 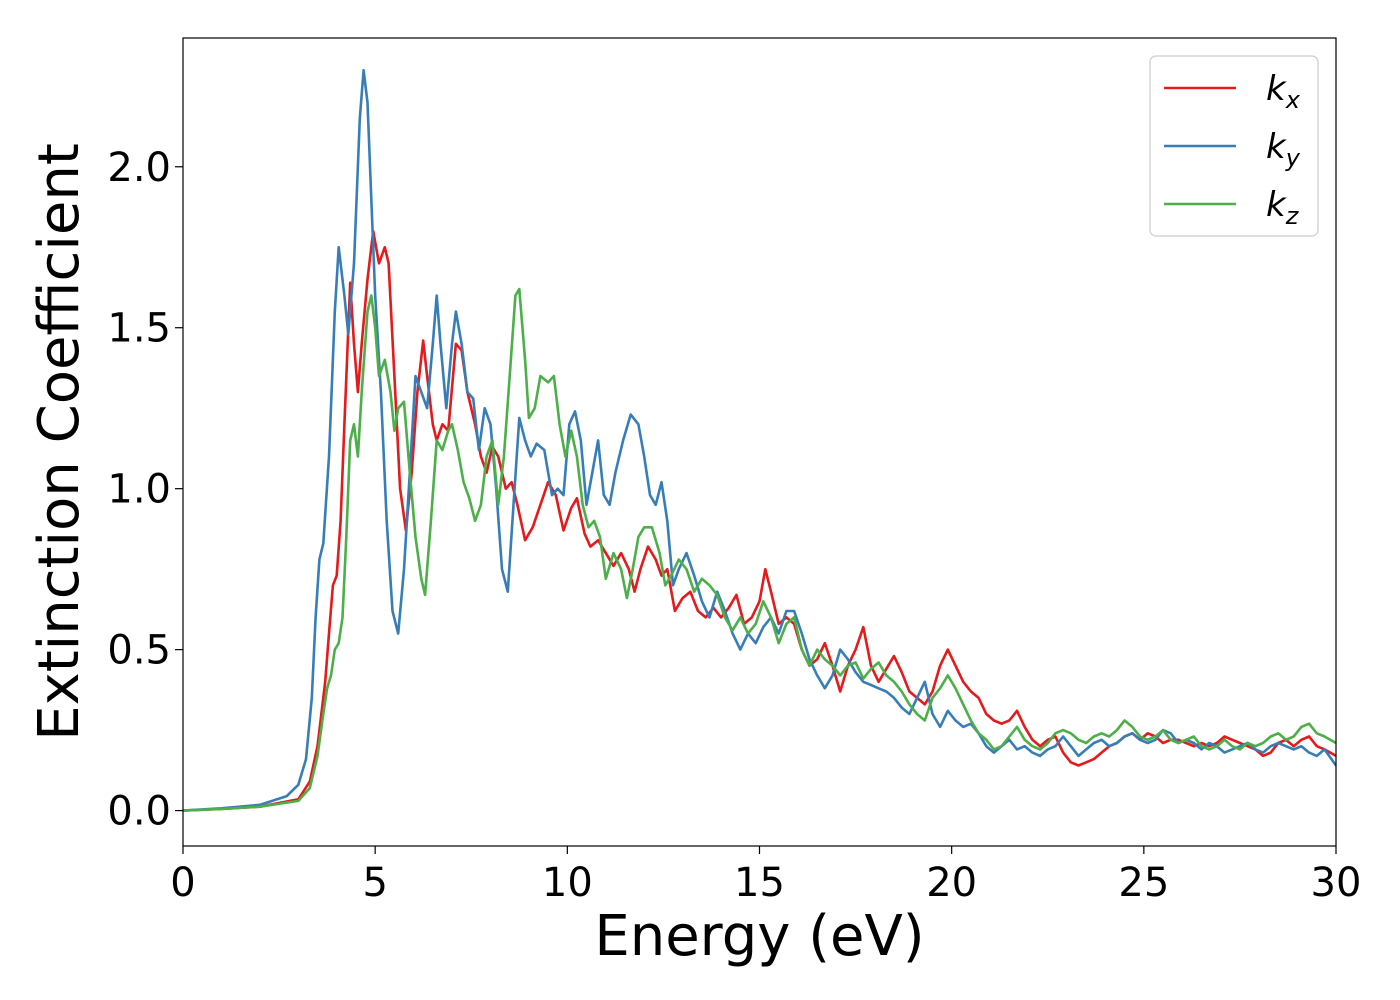 What do you see at coordinates (1283, 149) in the screenshot?
I see `legend-label-ky: ky` at bounding box center [1283, 149].